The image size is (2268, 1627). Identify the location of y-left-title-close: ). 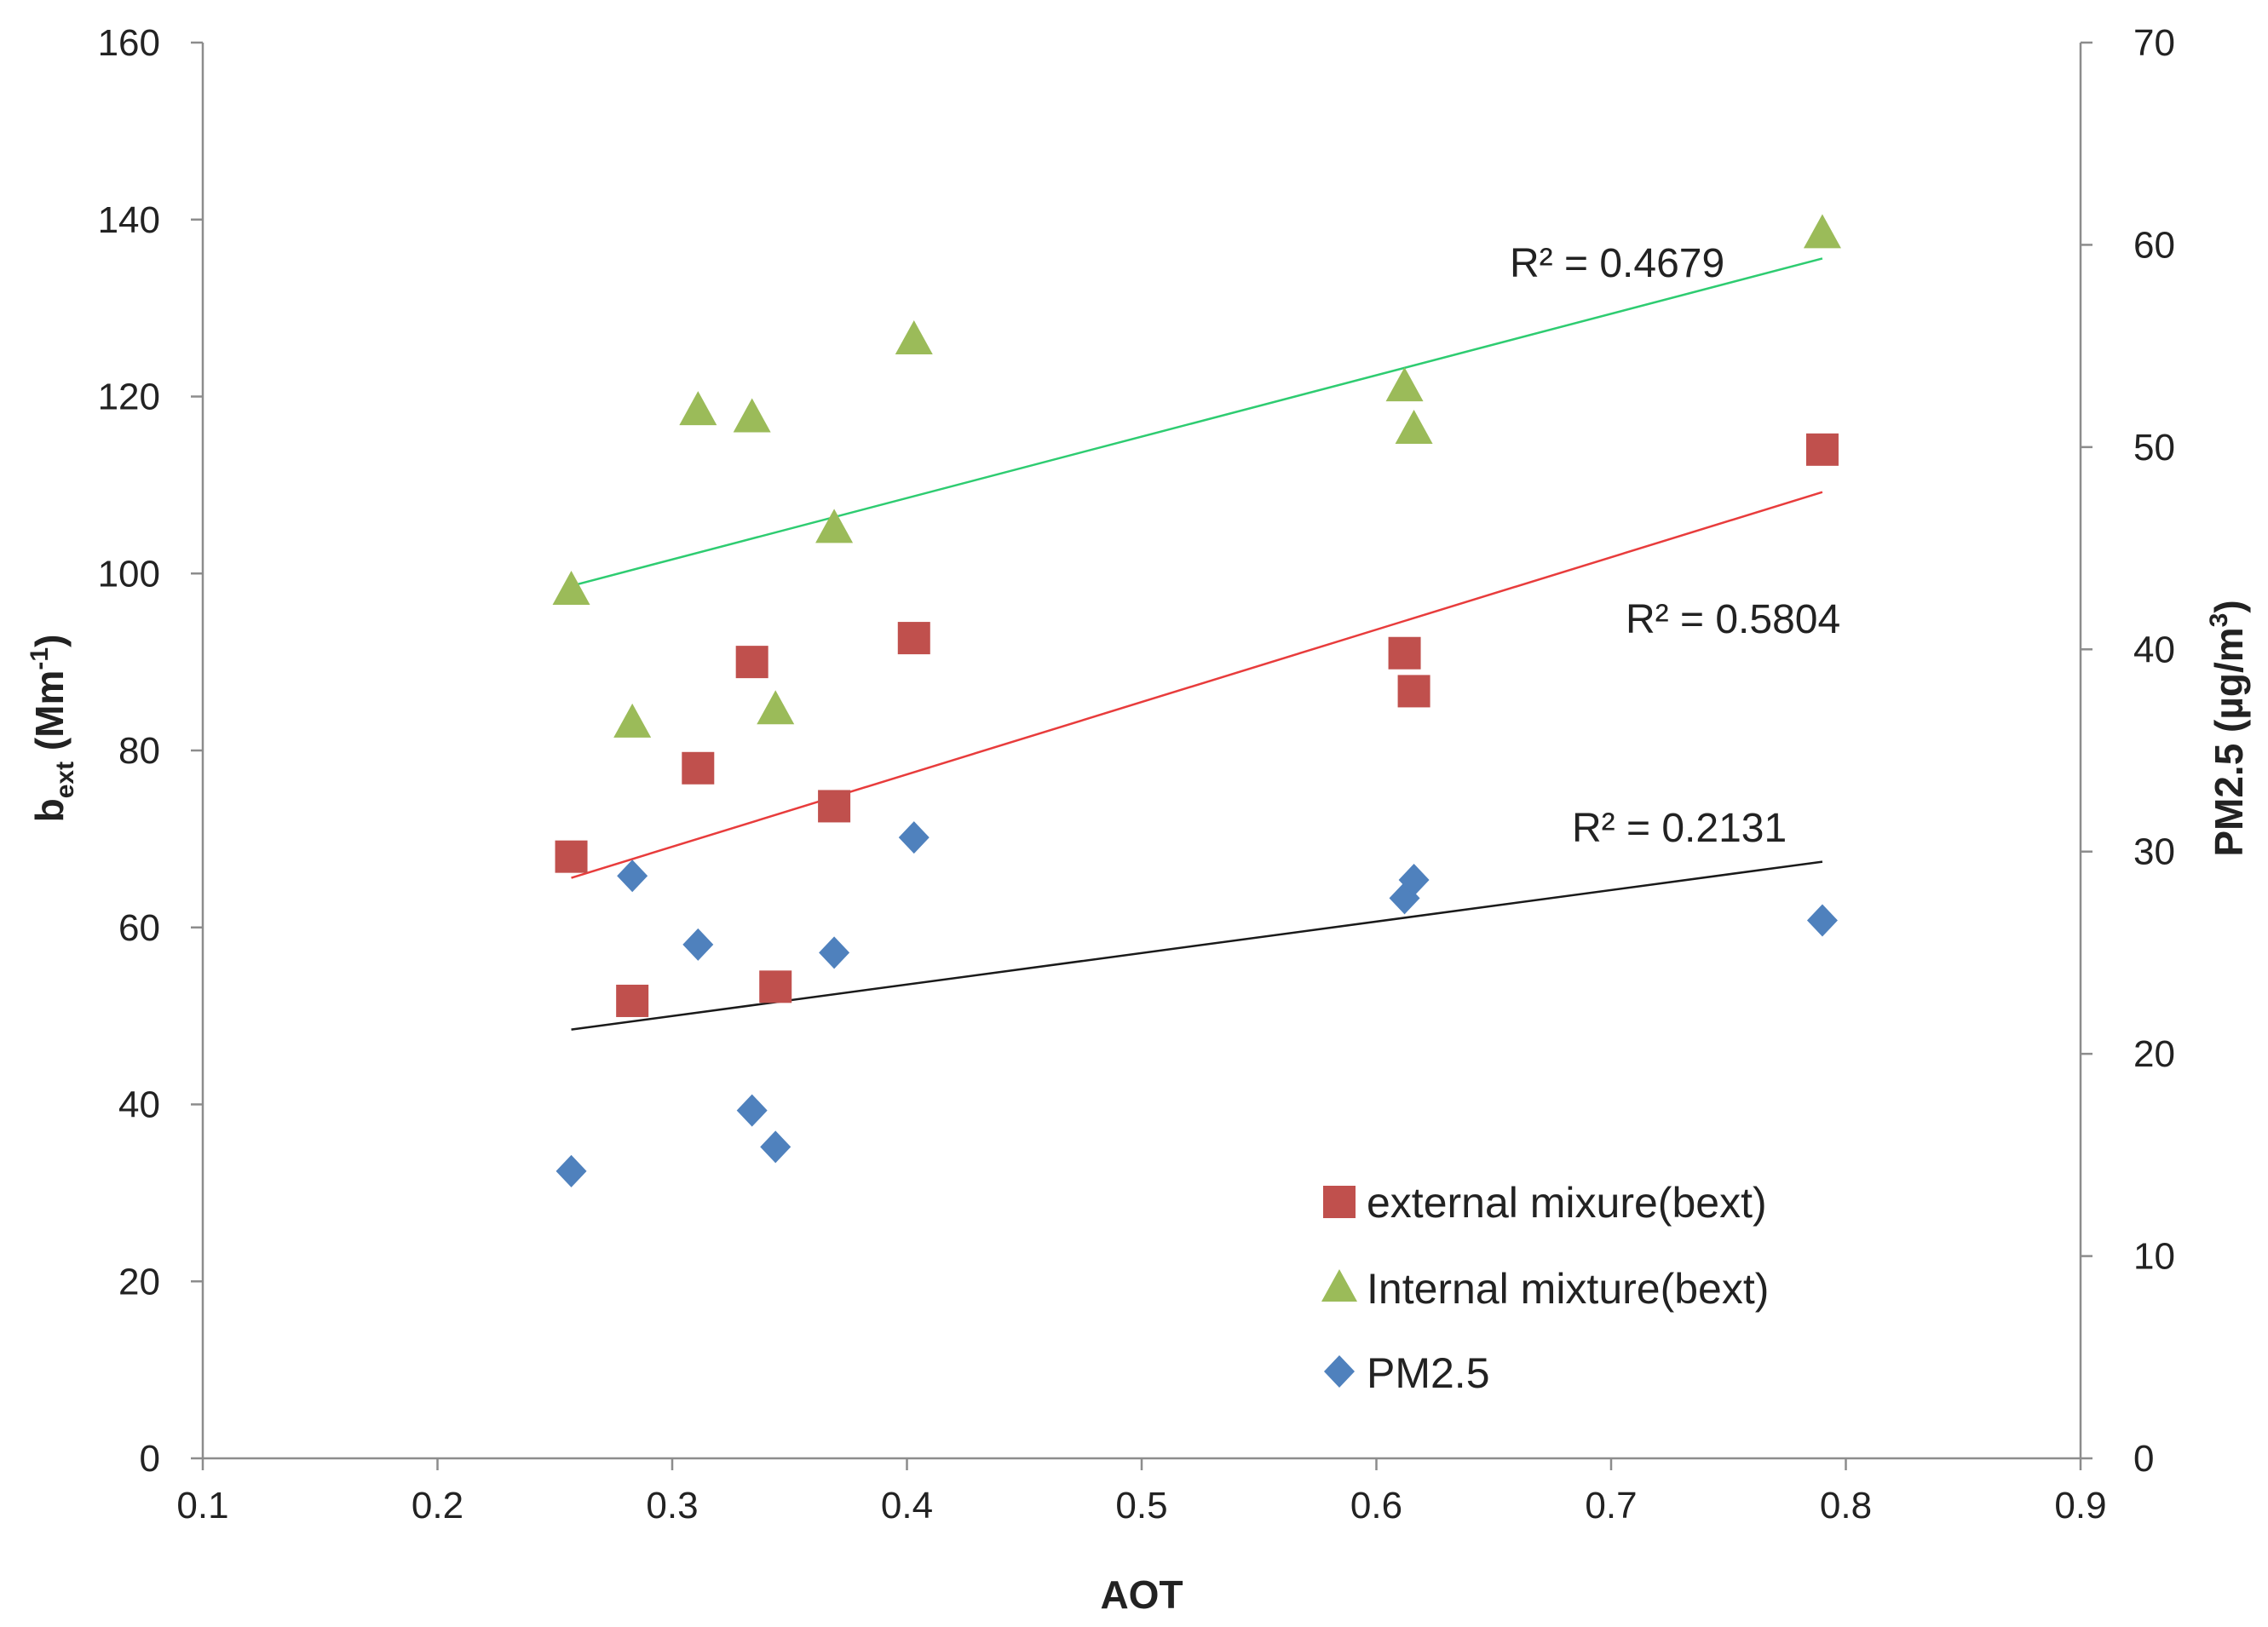
(50, 641).